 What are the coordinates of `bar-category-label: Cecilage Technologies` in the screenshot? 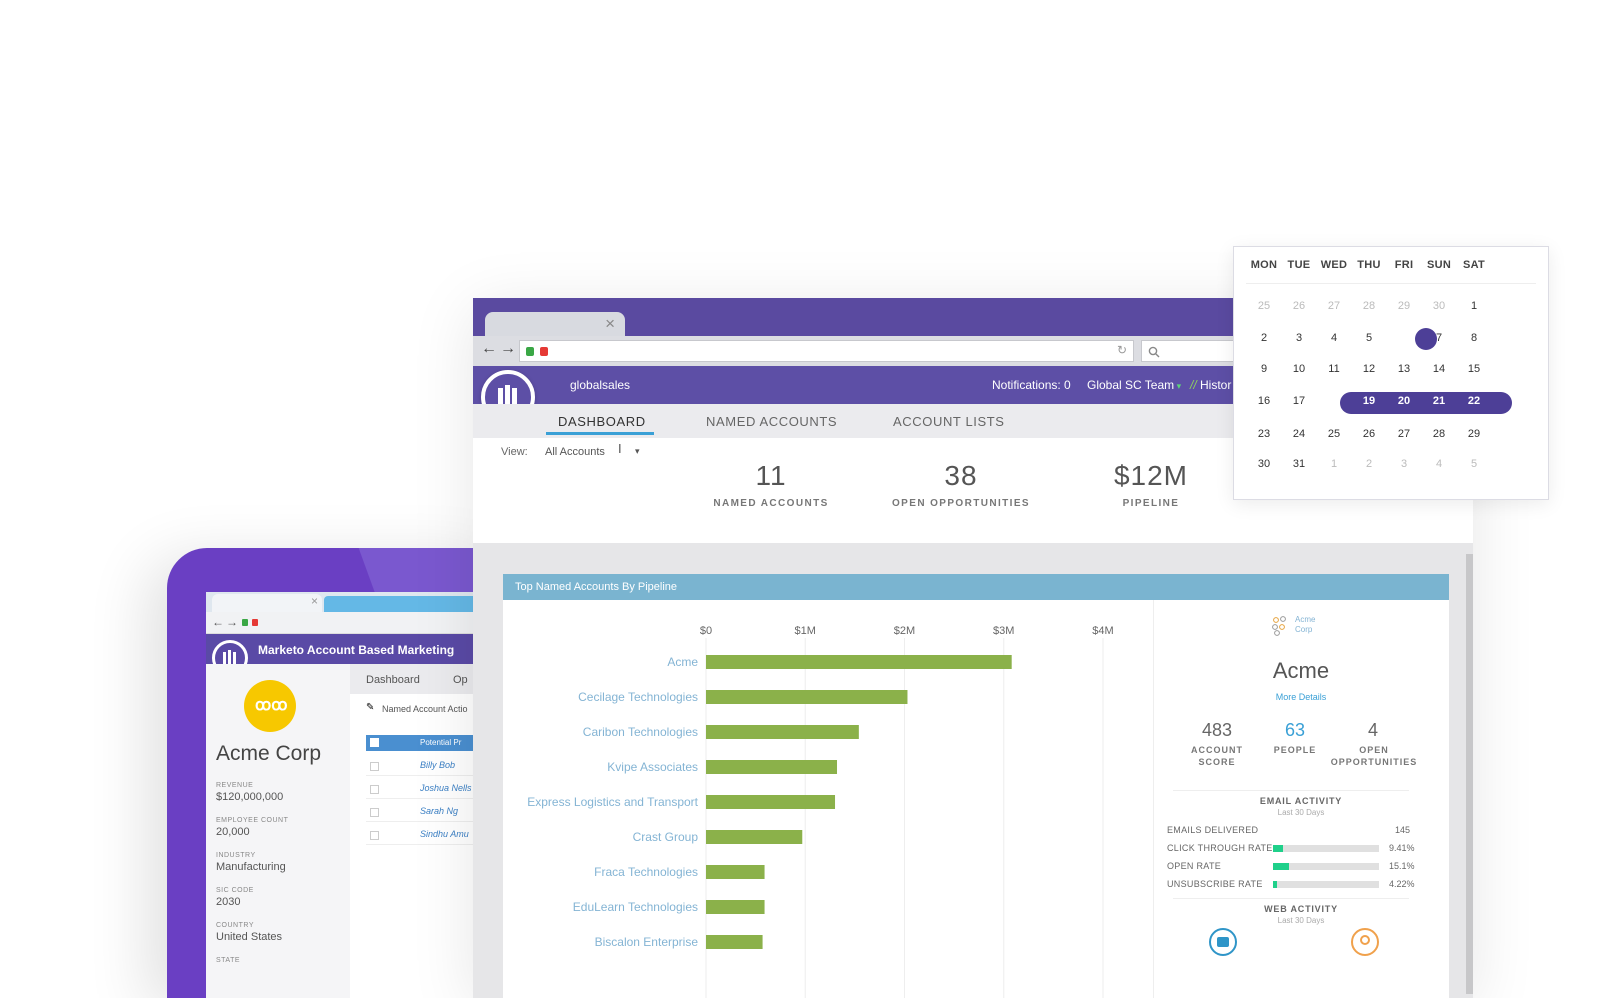 It's located at (638, 697).